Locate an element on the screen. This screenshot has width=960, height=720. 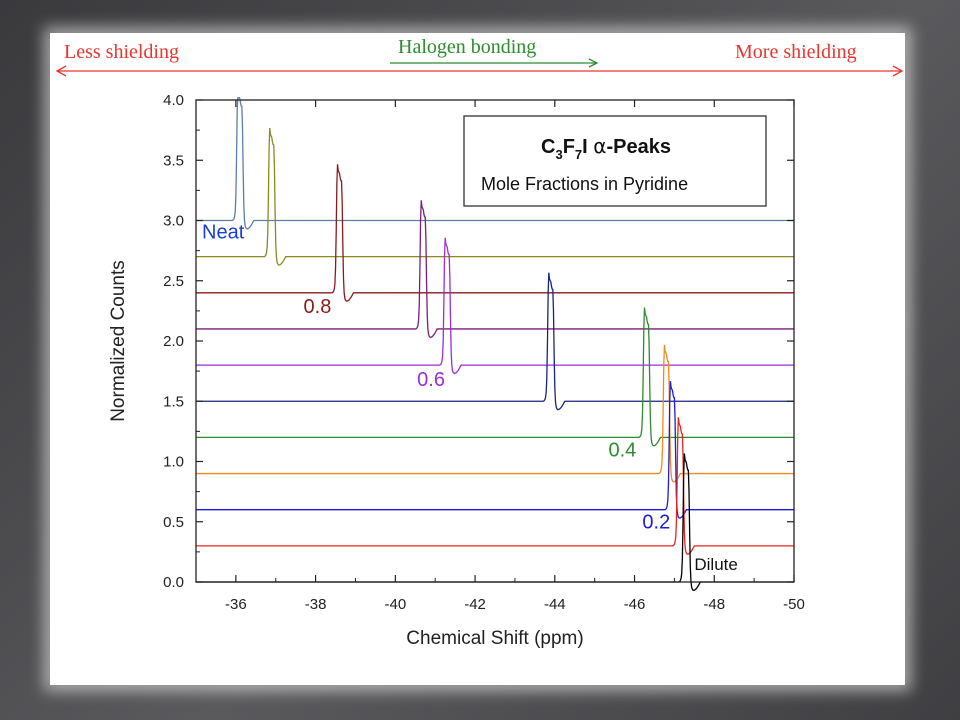
halogen-bonding-arrow is located at coordinates (494, 63).